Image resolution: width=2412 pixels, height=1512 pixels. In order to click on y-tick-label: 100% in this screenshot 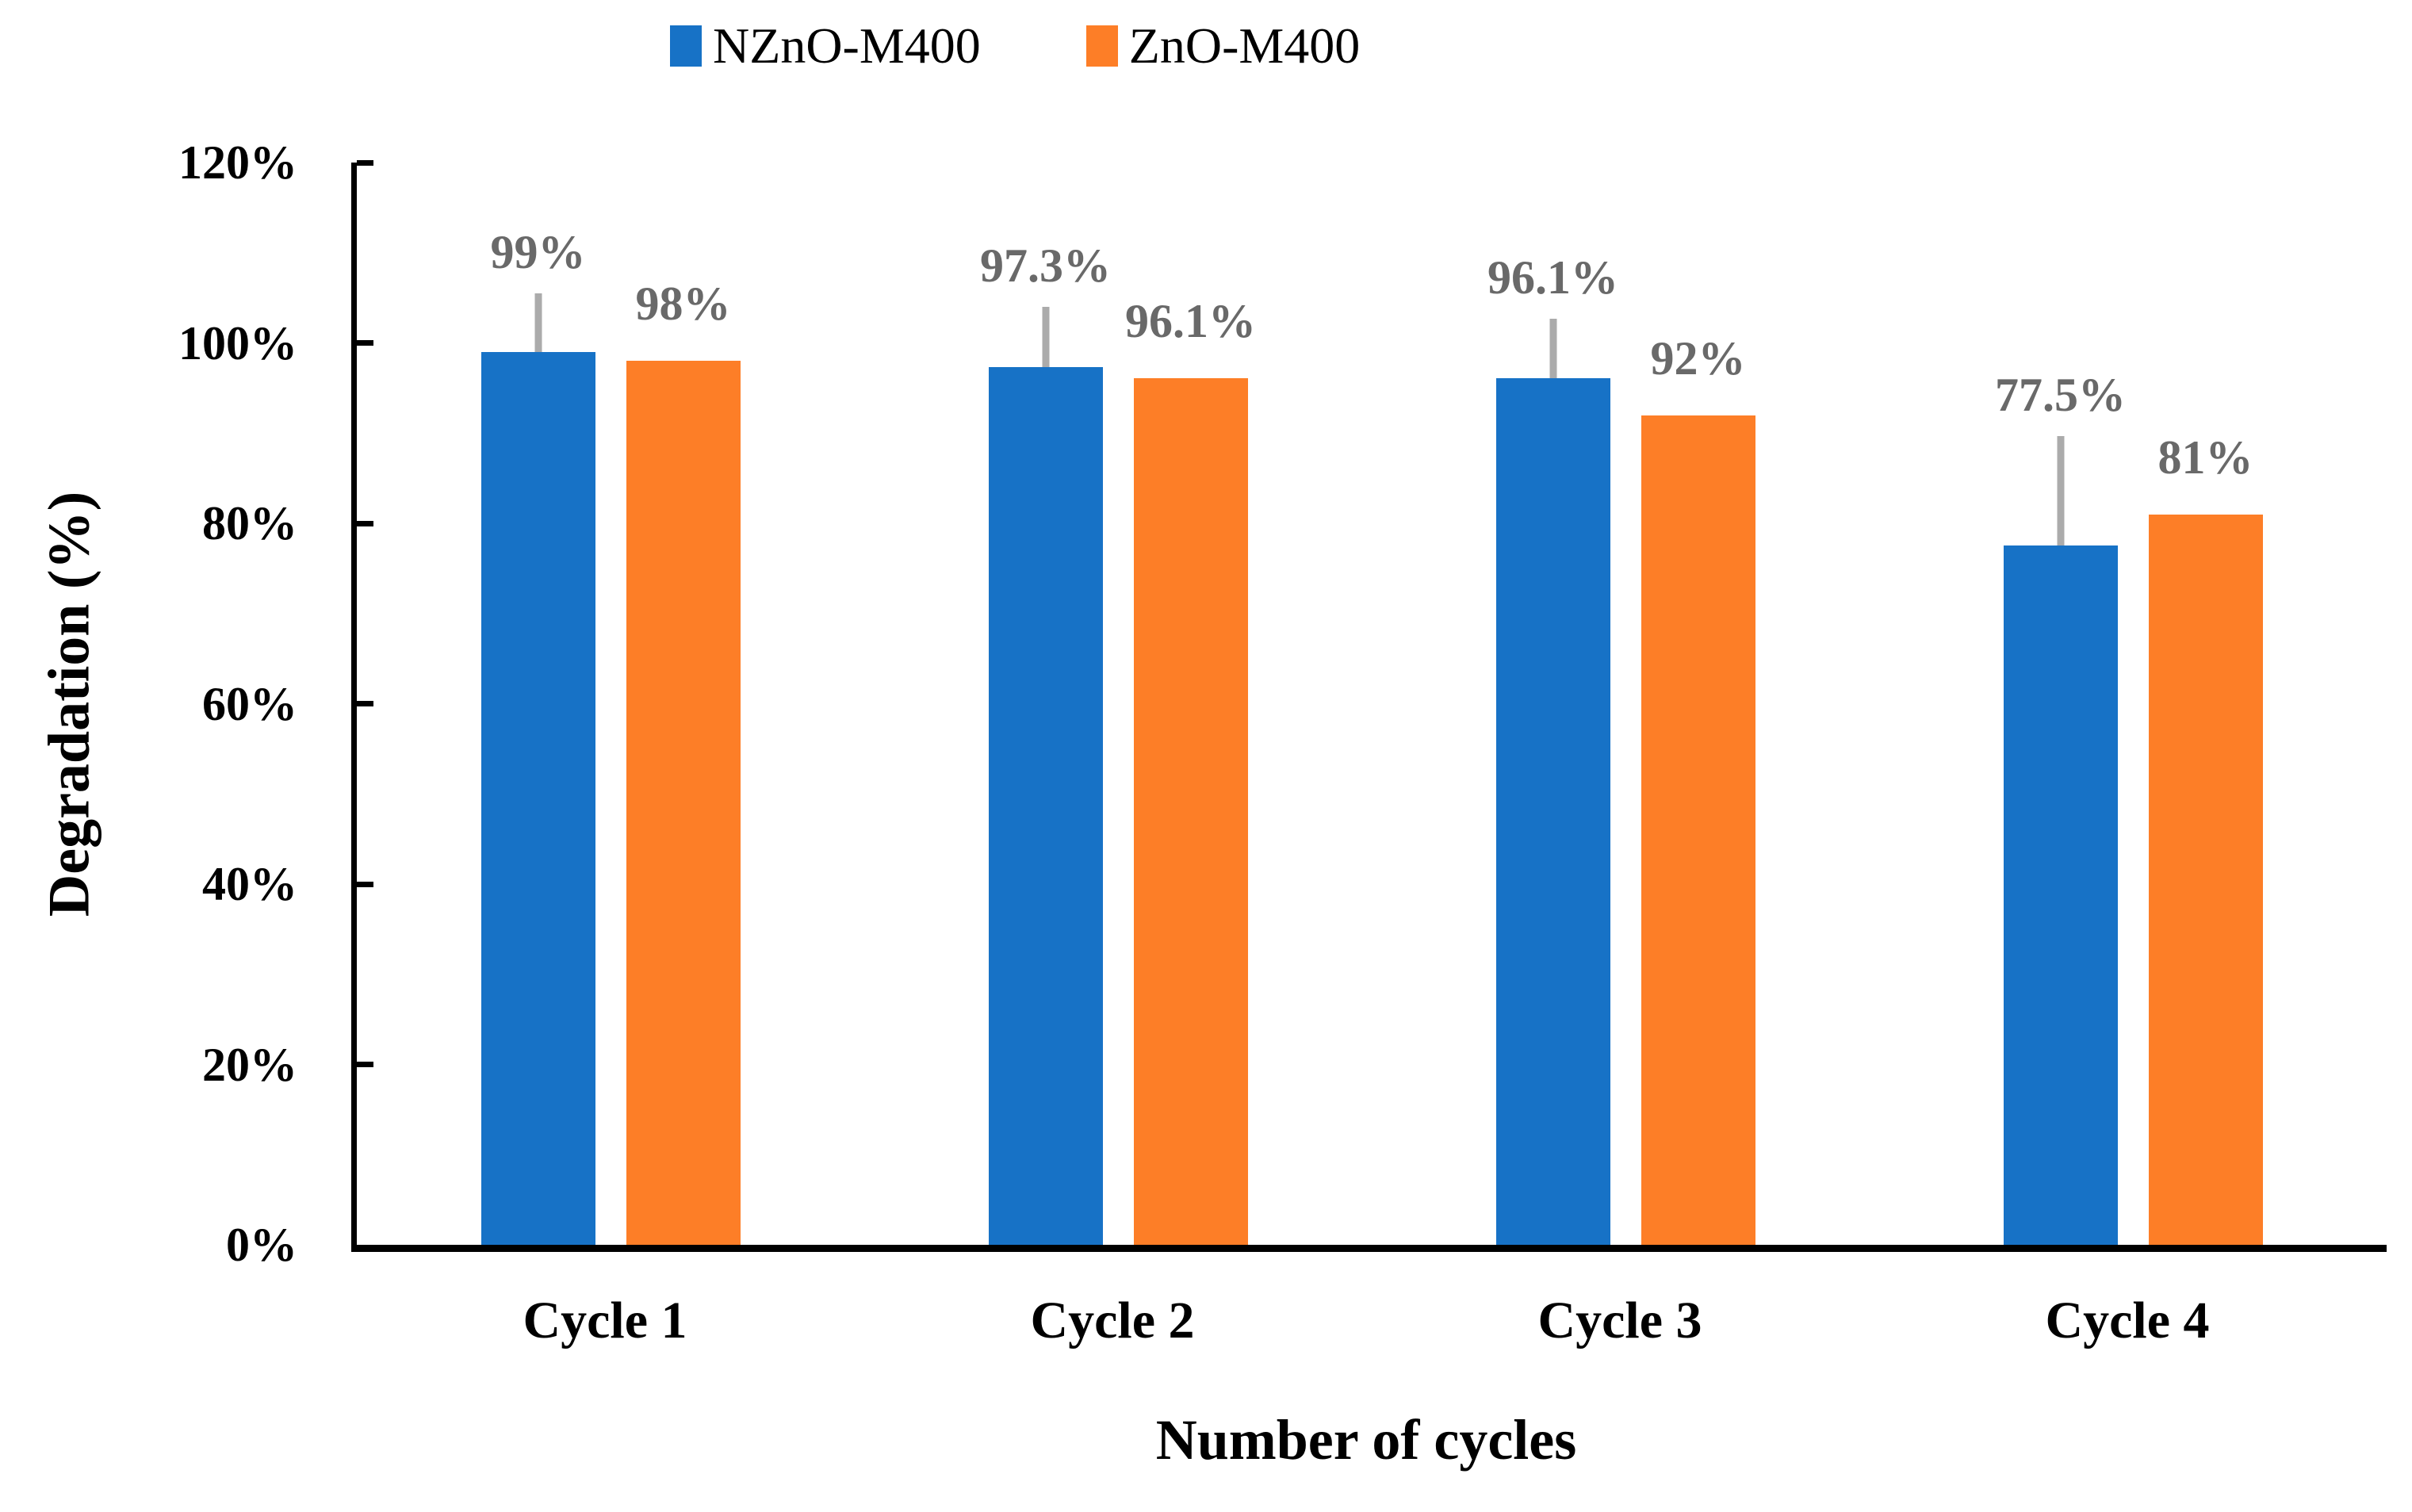, I will do `click(237, 342)`.